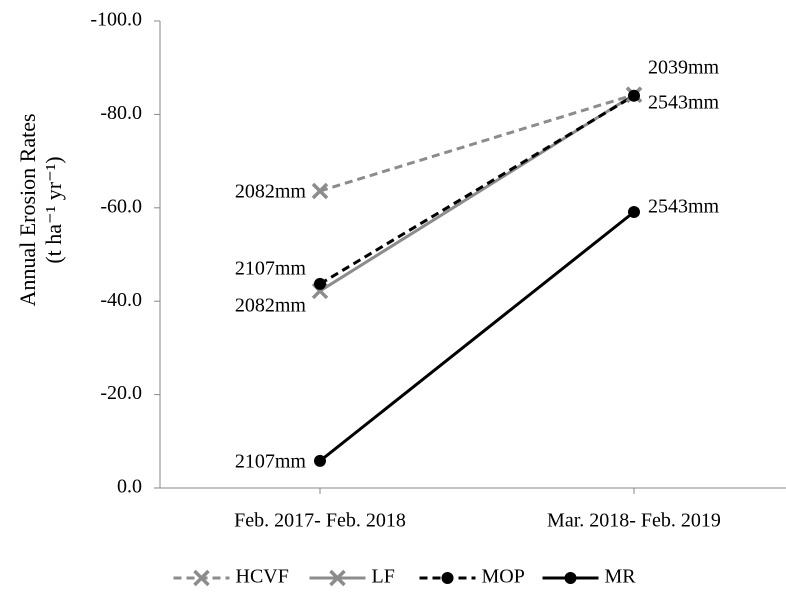 The image size is (786, 605). Describe the element at coordinates (121, 113) in the screenshot. I see `y-tick-label: -80.0` at that location.